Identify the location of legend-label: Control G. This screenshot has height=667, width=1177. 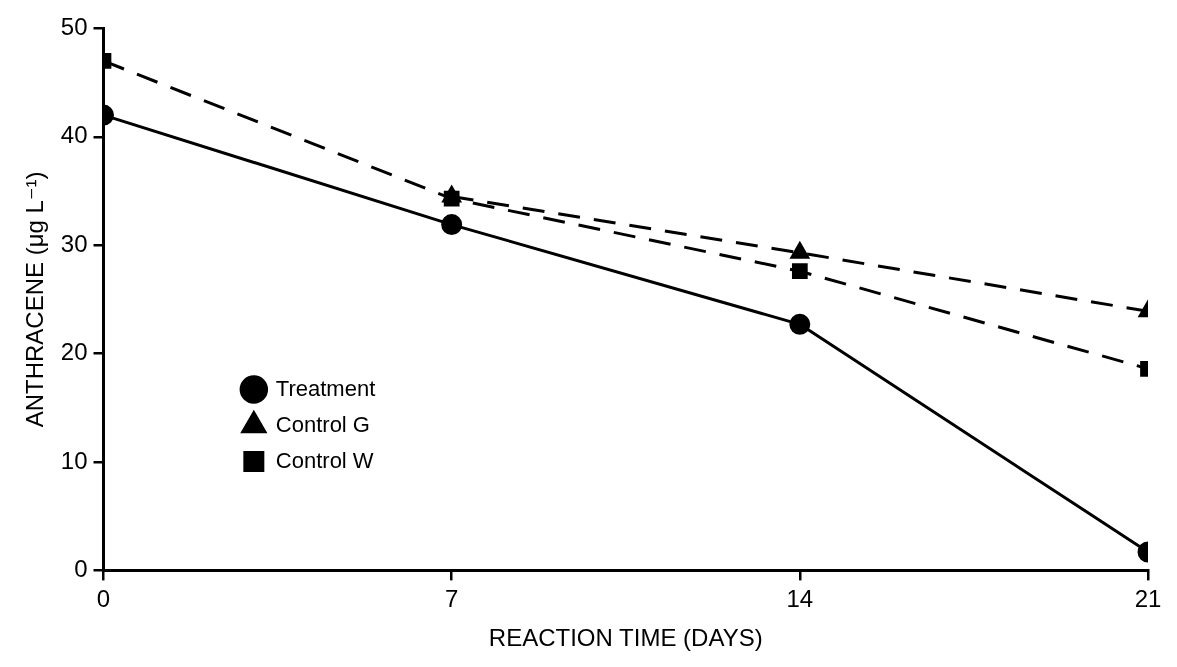
(322, 424).